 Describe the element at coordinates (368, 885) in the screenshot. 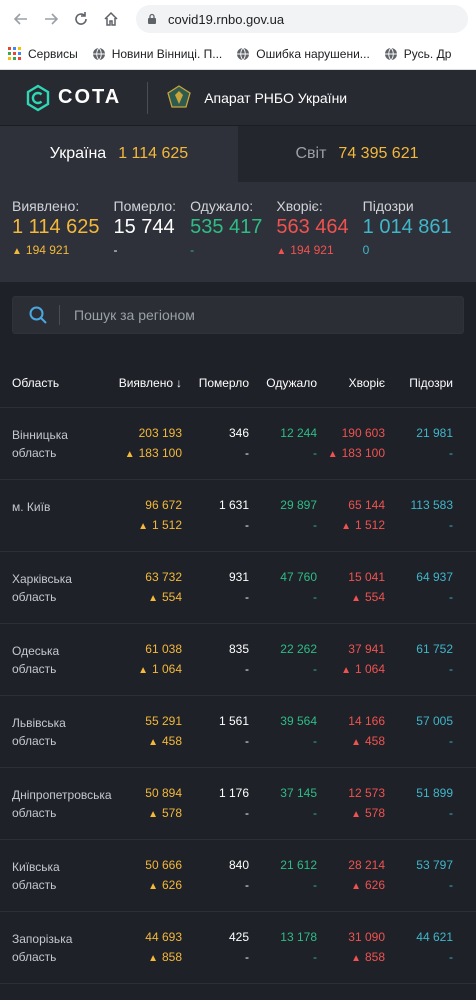

I see `sick-delta: ▲ 626` at that location.